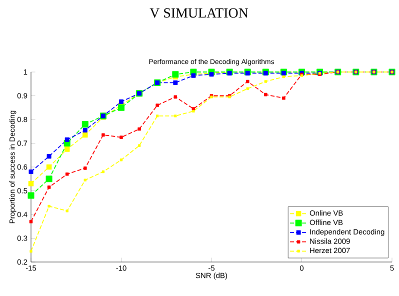 Image resolution: width=399 pixels, height=296 pixels. Describe the element at coordinates (199, 13) in the screenshot. I see `text: V SIMULATION` at that location.